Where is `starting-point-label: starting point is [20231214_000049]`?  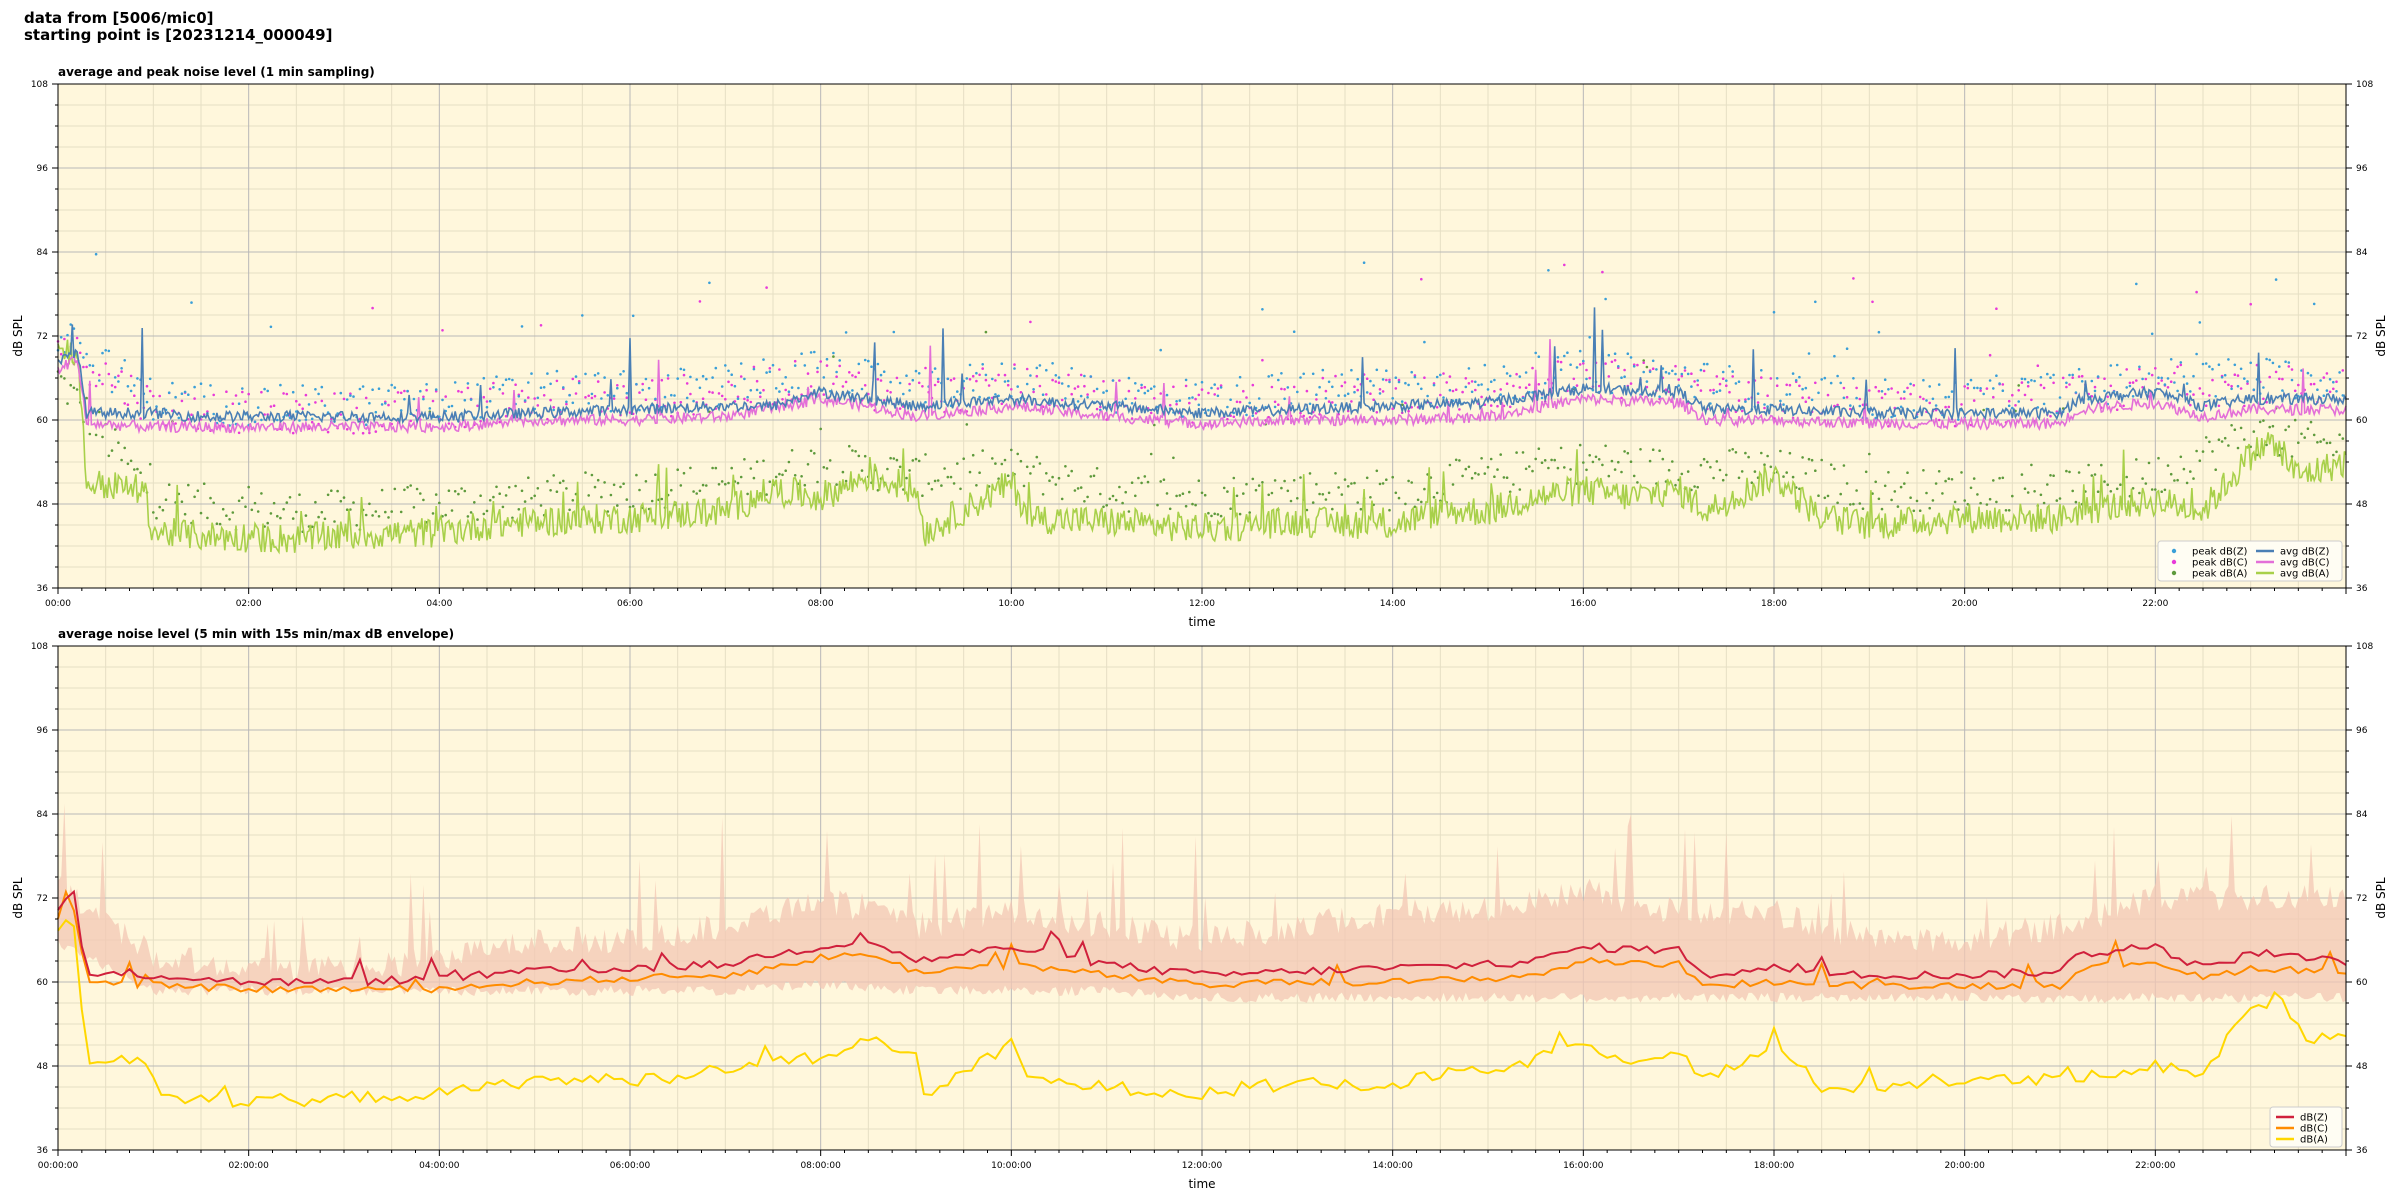
starting-point-label: starting point is [20231214_000049] is located at coordinates (178, 35).